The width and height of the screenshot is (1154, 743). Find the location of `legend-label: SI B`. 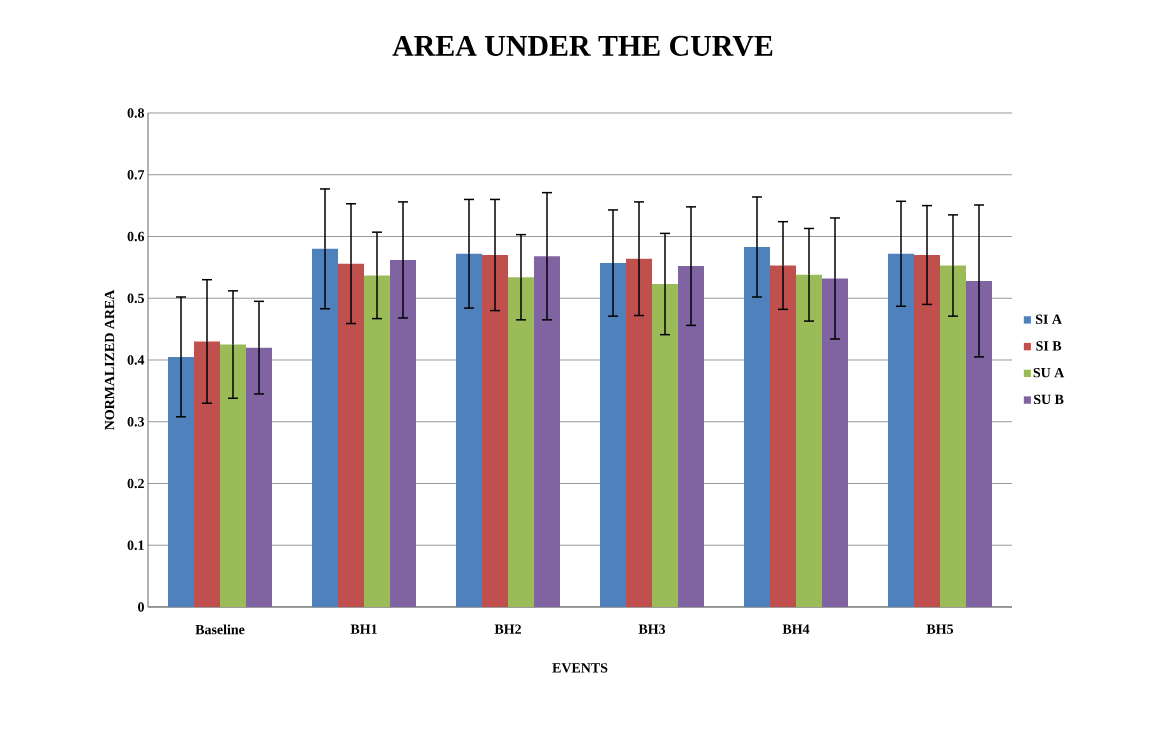

legend-label: SI B is located at coordinates (1049, 346).